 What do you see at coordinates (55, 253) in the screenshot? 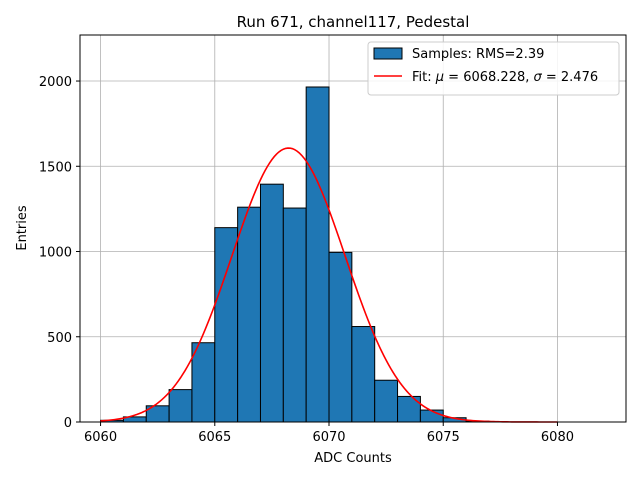
I see `y-tick-label-2: 1000` at bounding box center [55, 253].